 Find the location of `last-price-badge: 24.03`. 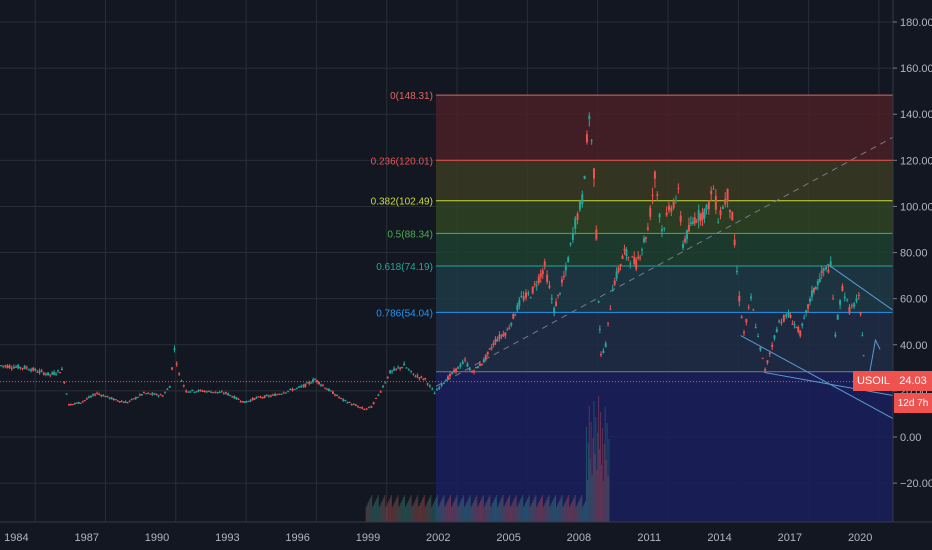

last-price-badge: 24.03 is located at coordinates (913, 381).